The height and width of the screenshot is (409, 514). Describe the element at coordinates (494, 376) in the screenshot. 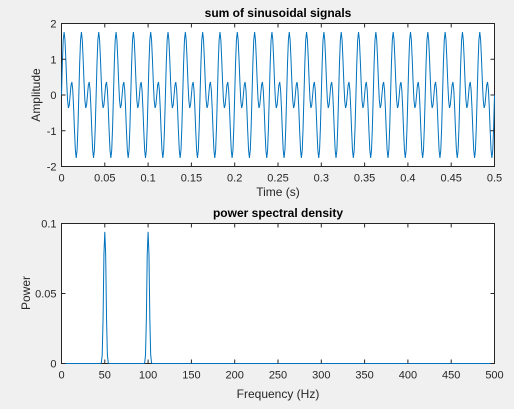

I see `psd-xtick-label: 500` at that location.